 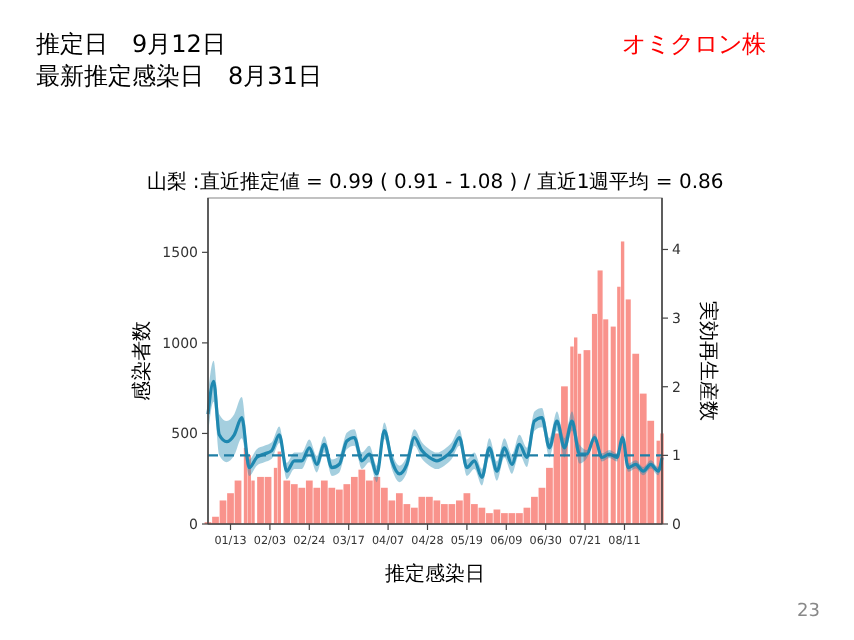 What do you see at coordinates (435, 182) in the screenshot?
I see `chart-title: 山梨 :直近推定値 = 0.99 ( 0.91 - 1.08 ) / 直近1週平均 = 0.86` at bounding box center [435, 182].